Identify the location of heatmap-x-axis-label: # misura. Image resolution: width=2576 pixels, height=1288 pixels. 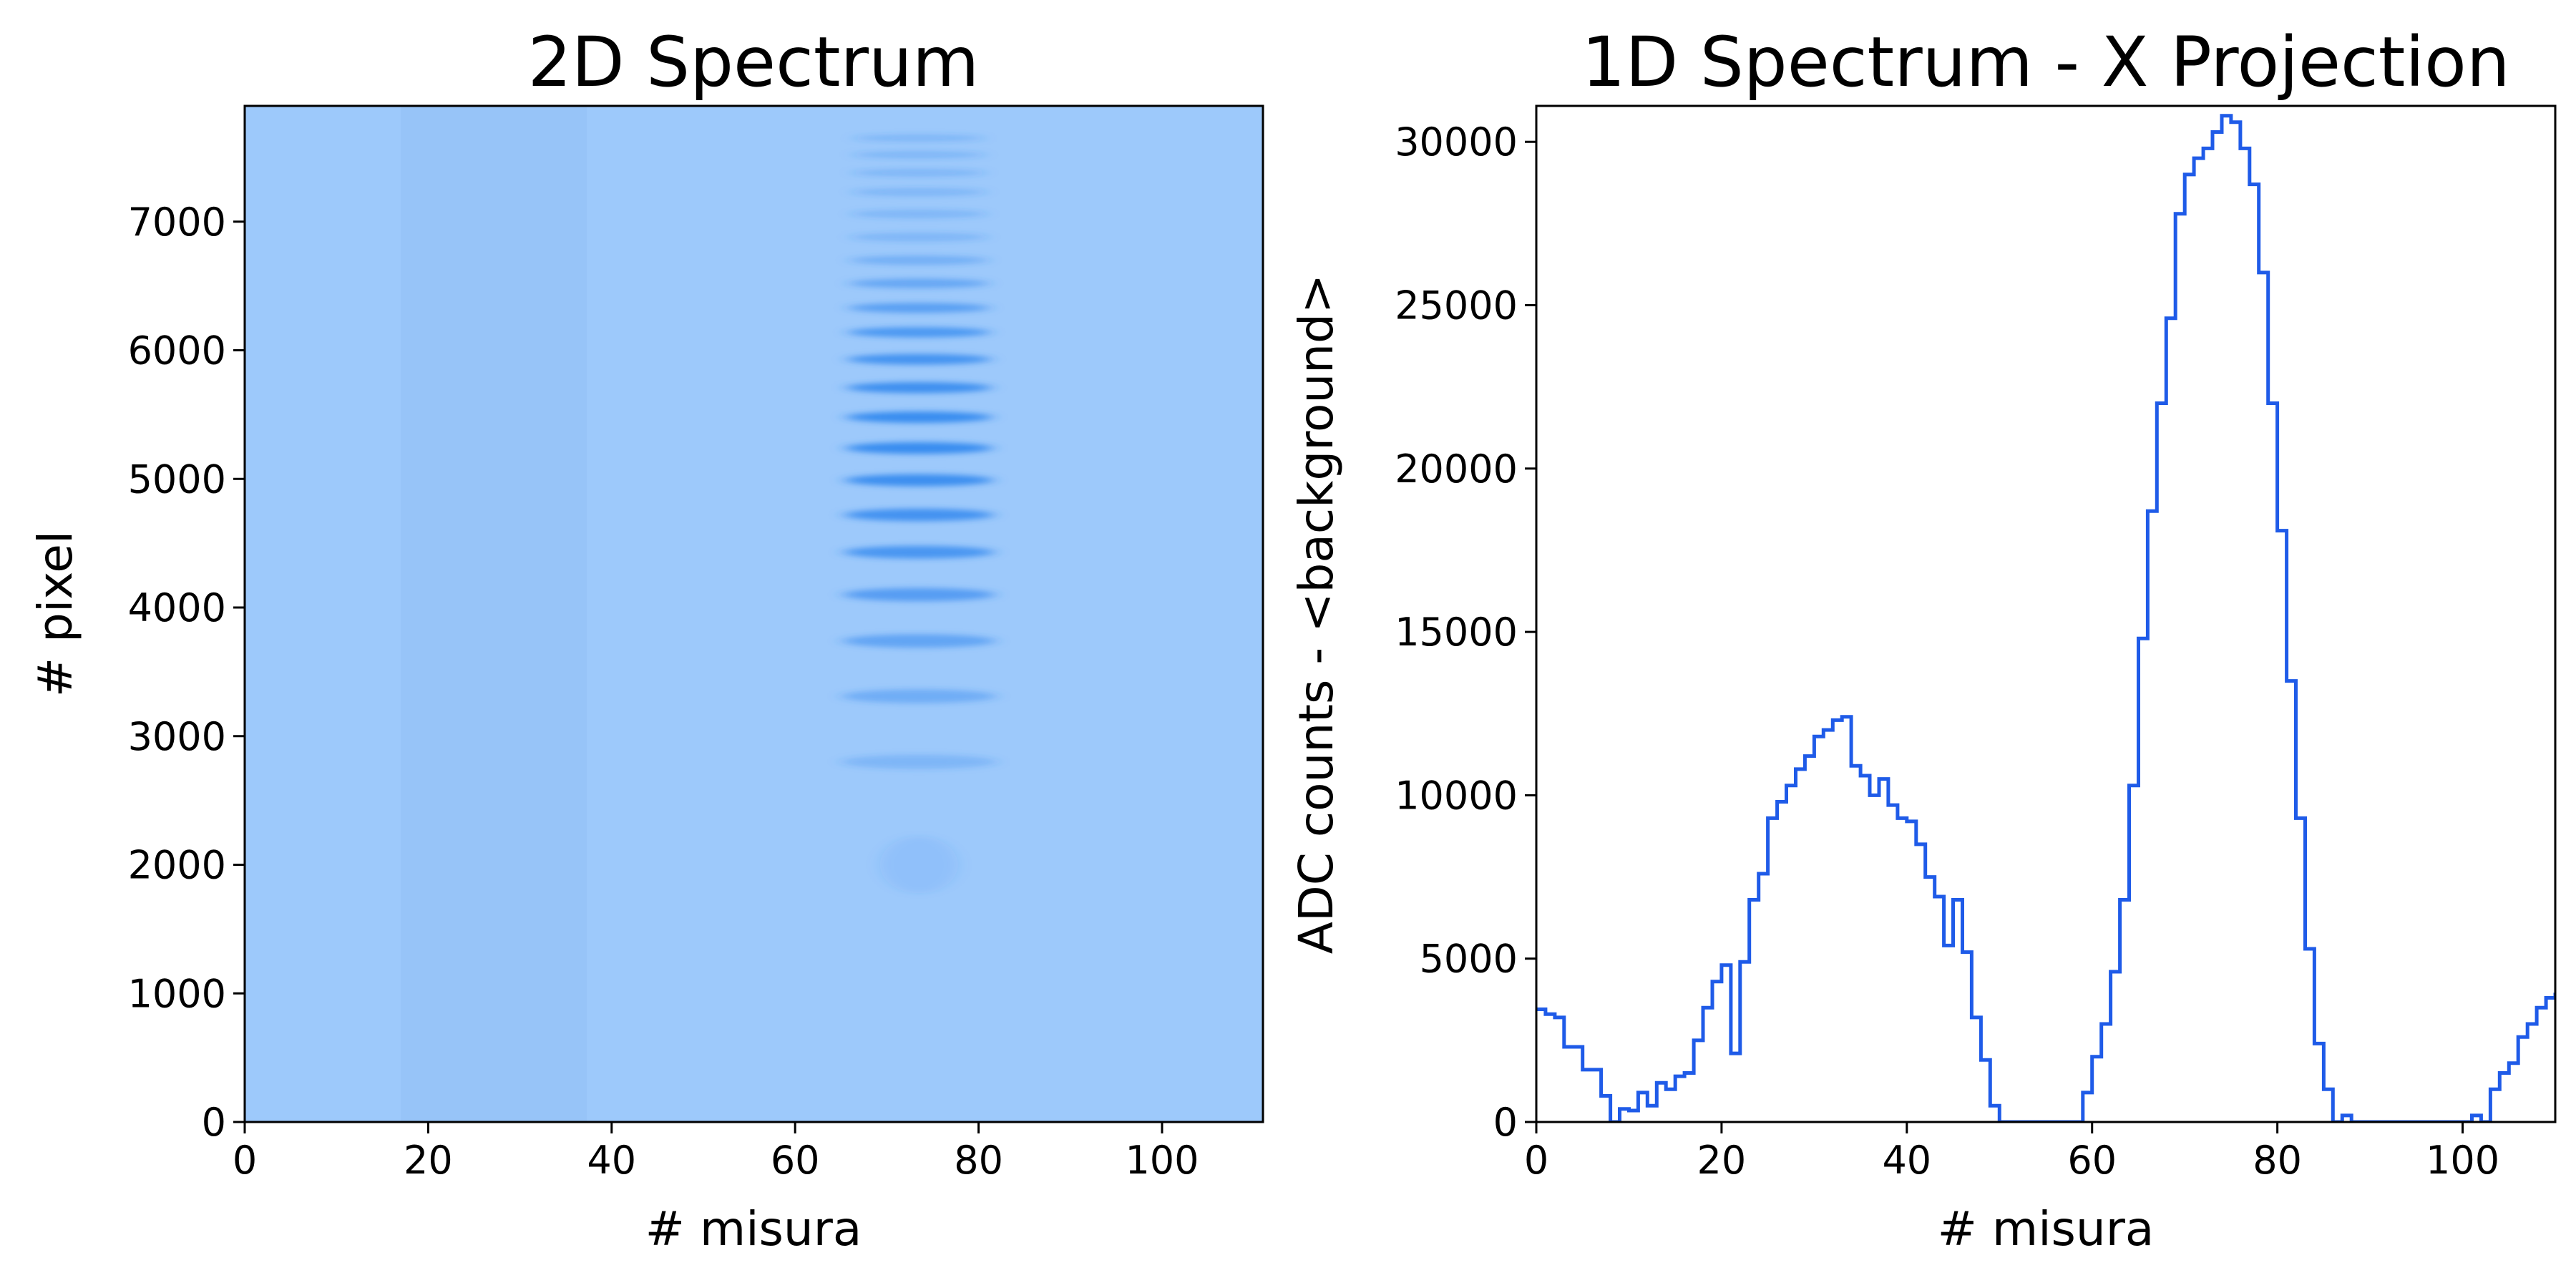
(753, 1229).